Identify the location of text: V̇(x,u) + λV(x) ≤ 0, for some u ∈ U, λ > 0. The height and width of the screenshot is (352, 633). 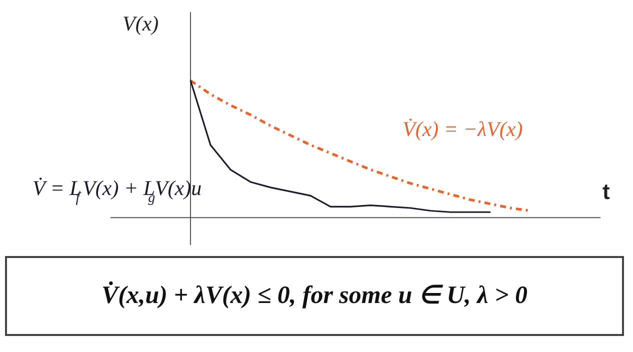
(315, 296).